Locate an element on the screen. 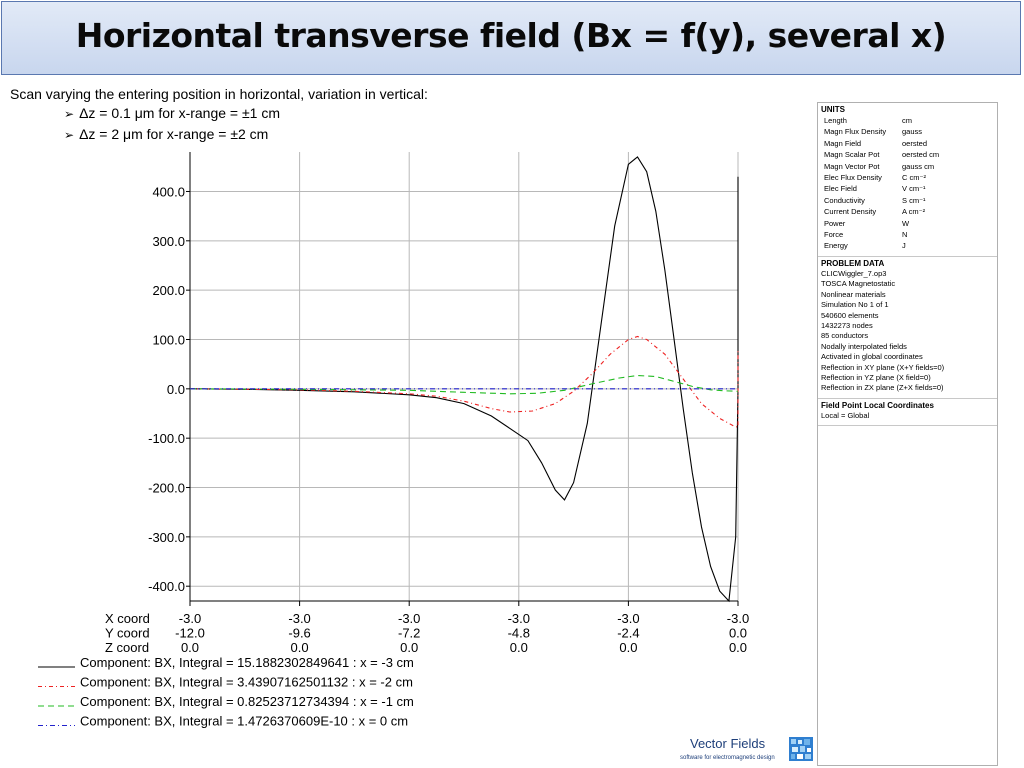 This screenshot has width=1024, height=768. y-tick-label: -200.0 is located at coordinates (166, 488).